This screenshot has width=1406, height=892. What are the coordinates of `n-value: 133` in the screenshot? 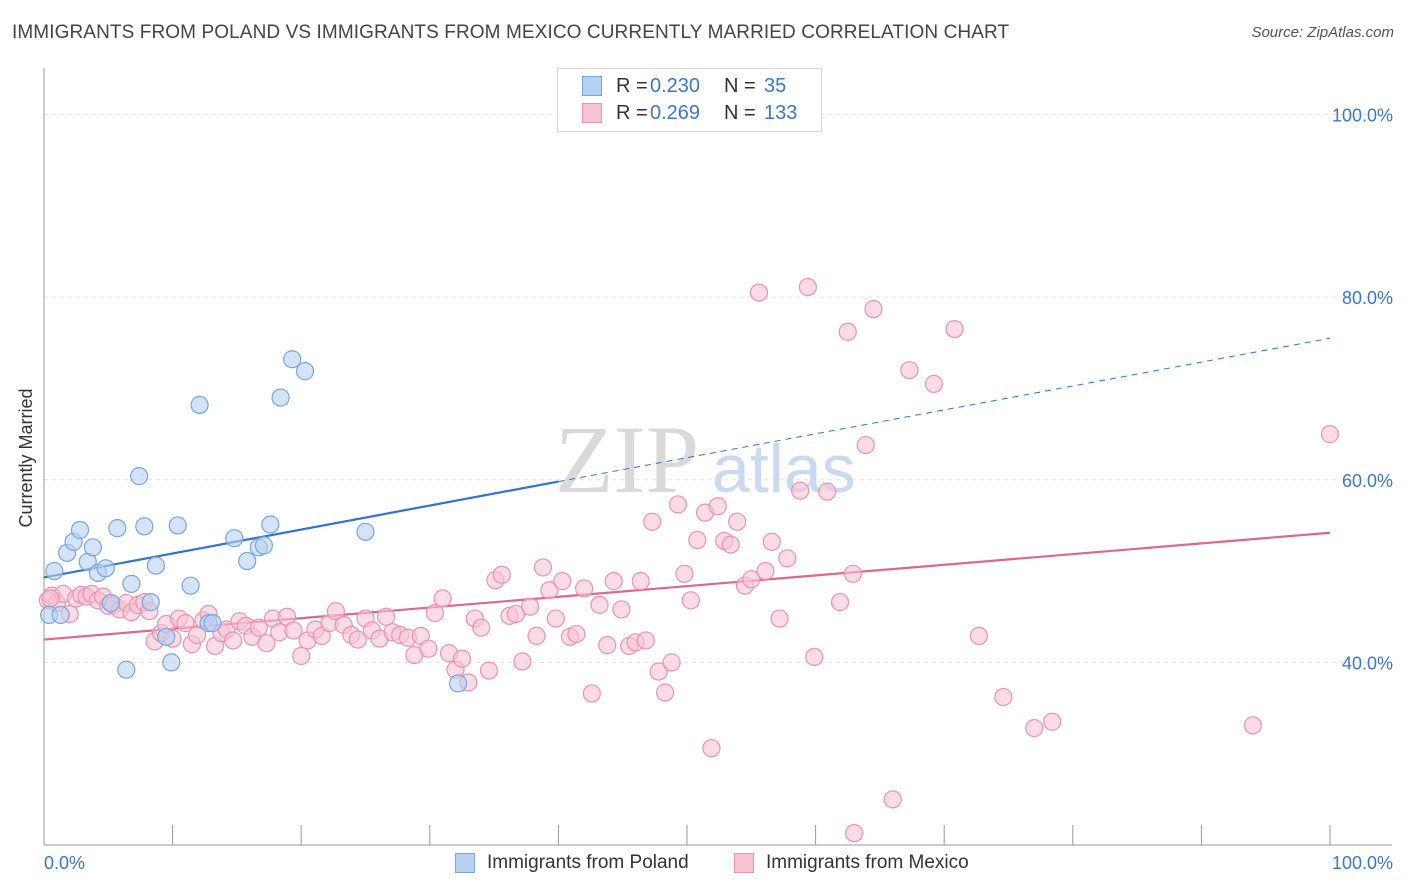 It's located at (781, 112).